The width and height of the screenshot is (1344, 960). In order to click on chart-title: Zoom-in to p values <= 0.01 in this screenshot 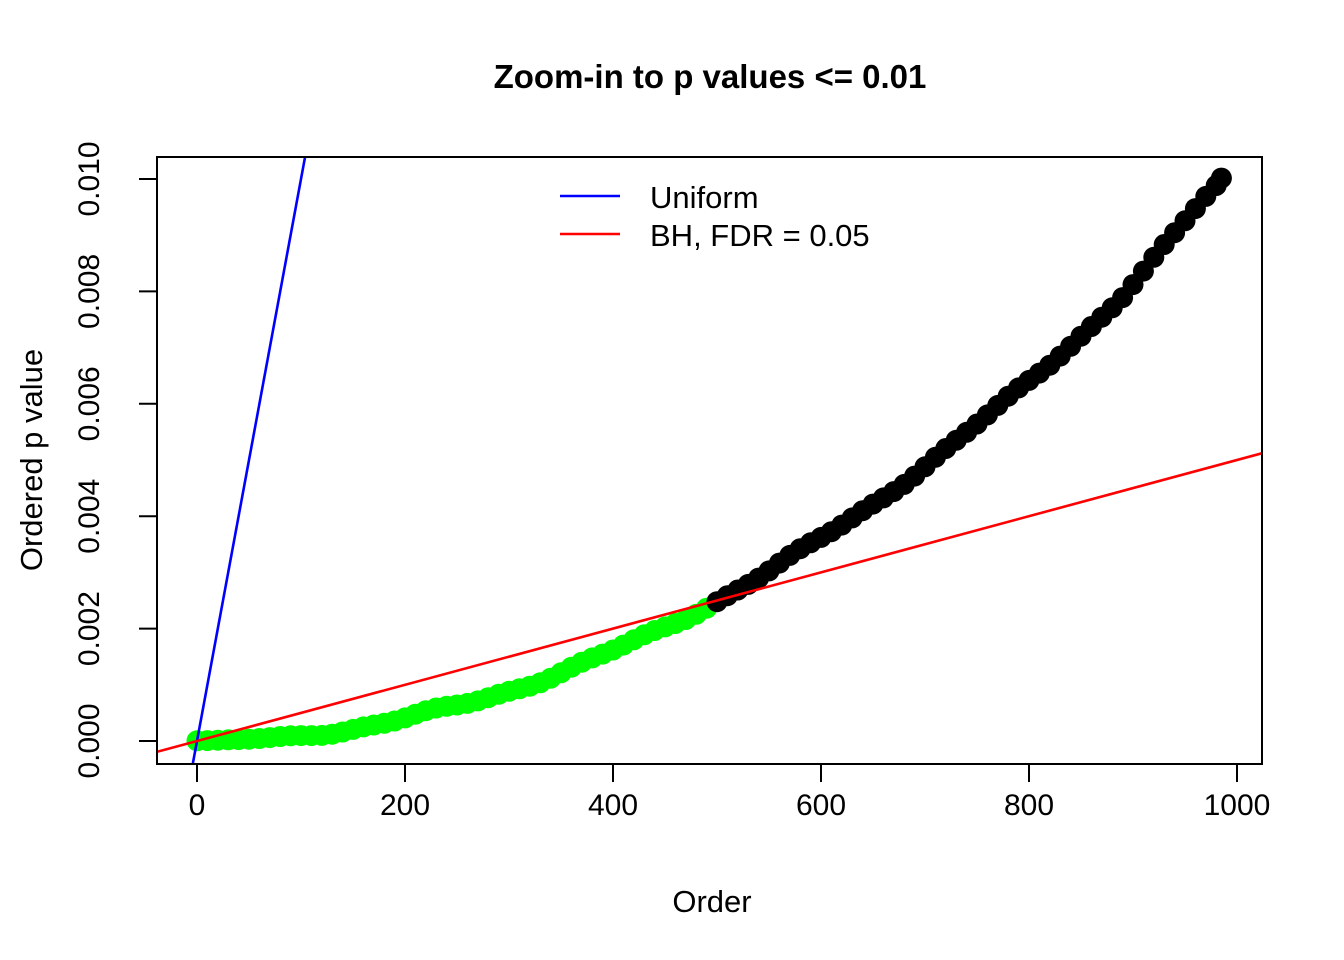, I will do `click(710, 76)`.